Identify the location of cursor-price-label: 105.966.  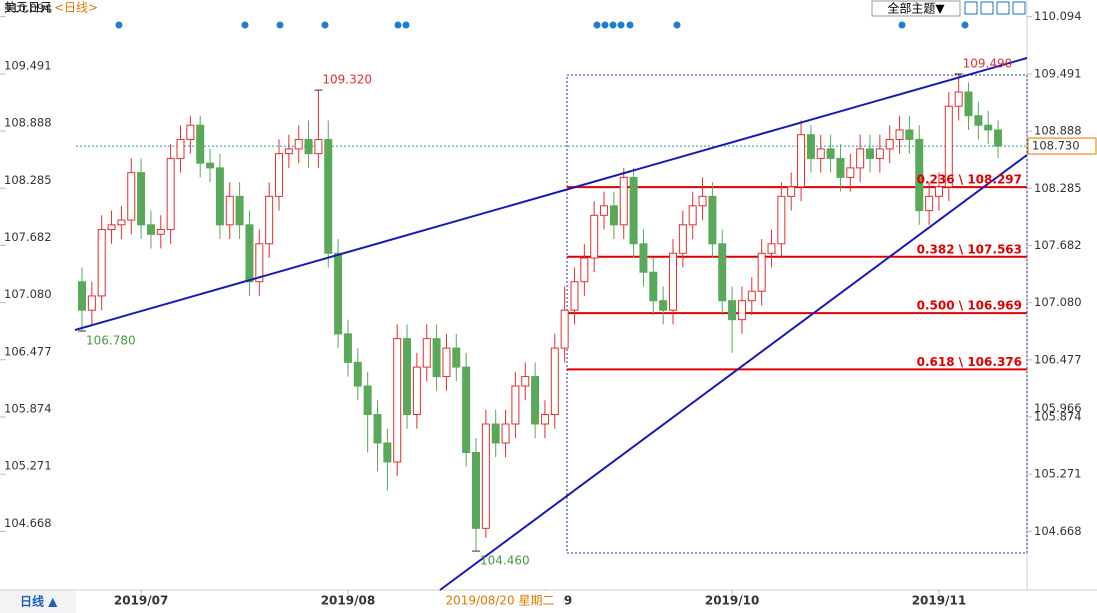
(1058, 408).